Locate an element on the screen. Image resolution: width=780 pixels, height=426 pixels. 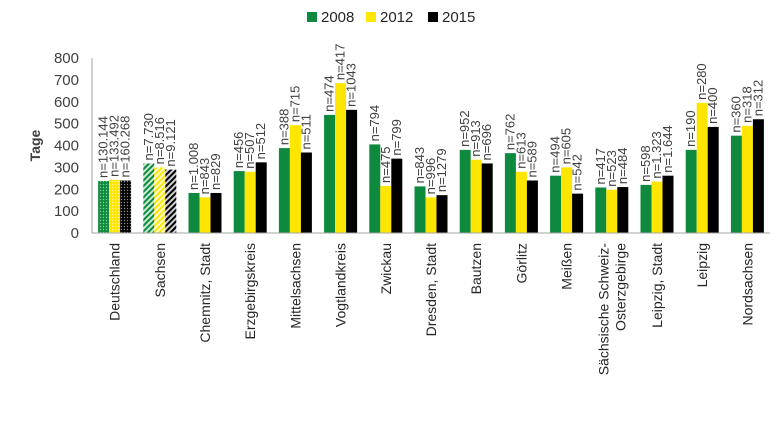
category-label: Sächsische Schweiz- is located at coordinates (603, 309).